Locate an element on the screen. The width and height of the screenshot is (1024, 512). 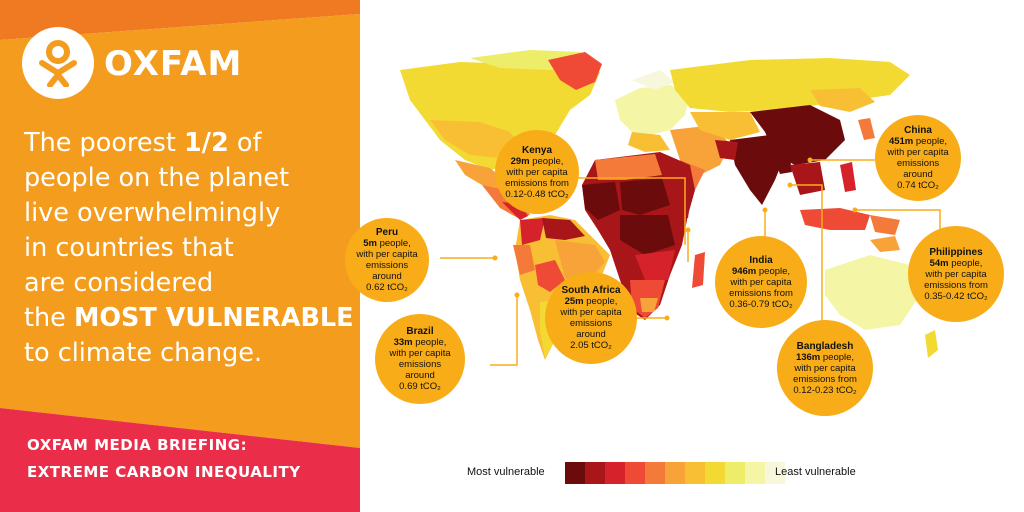
headline-emphasis: MOST VULNERABLE is located at coordinates (213, 318).